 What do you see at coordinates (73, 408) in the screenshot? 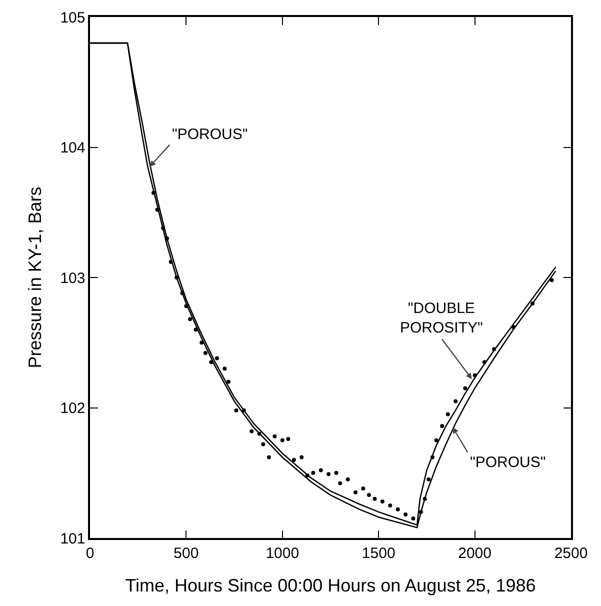
I see `y-tick-label: 102` at bounding box center [73, 408].